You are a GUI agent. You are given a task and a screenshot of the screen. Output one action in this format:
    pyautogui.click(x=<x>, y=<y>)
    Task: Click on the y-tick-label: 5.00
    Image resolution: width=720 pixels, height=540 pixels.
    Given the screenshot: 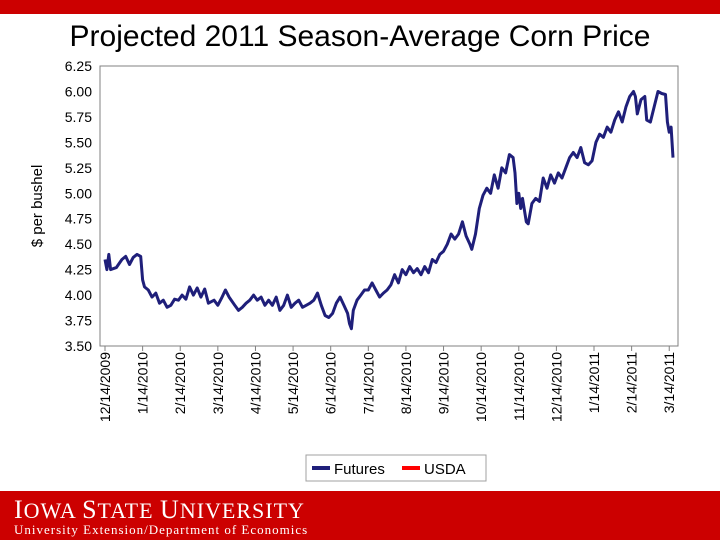 What is the action you would take?
    pyautogui.click(x=78, y=193)
    